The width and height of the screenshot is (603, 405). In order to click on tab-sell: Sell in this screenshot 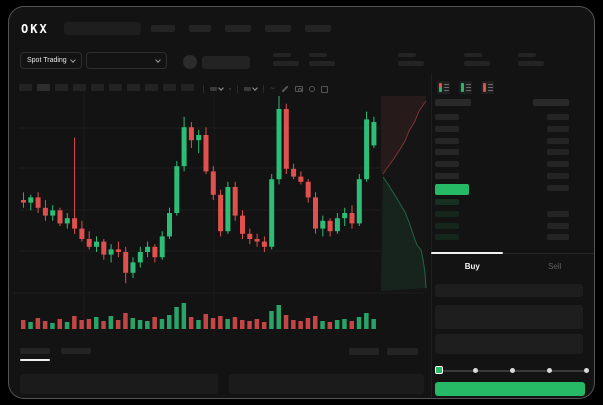, I will do `click(555, 266)`.